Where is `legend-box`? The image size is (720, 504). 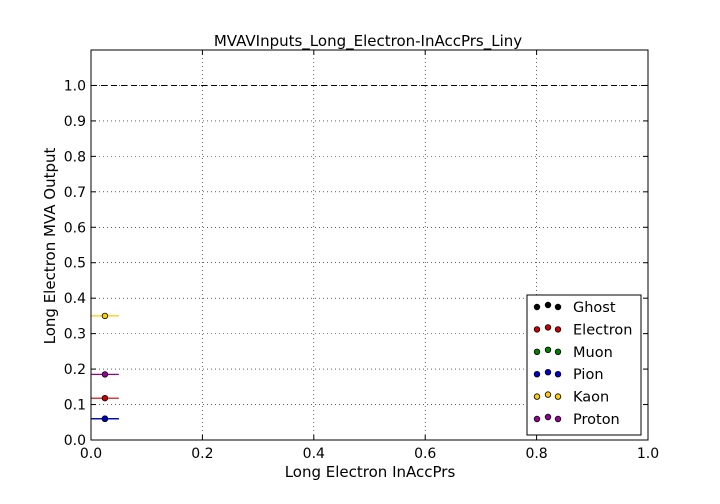
legend-box is located at coordinates (584, 365).